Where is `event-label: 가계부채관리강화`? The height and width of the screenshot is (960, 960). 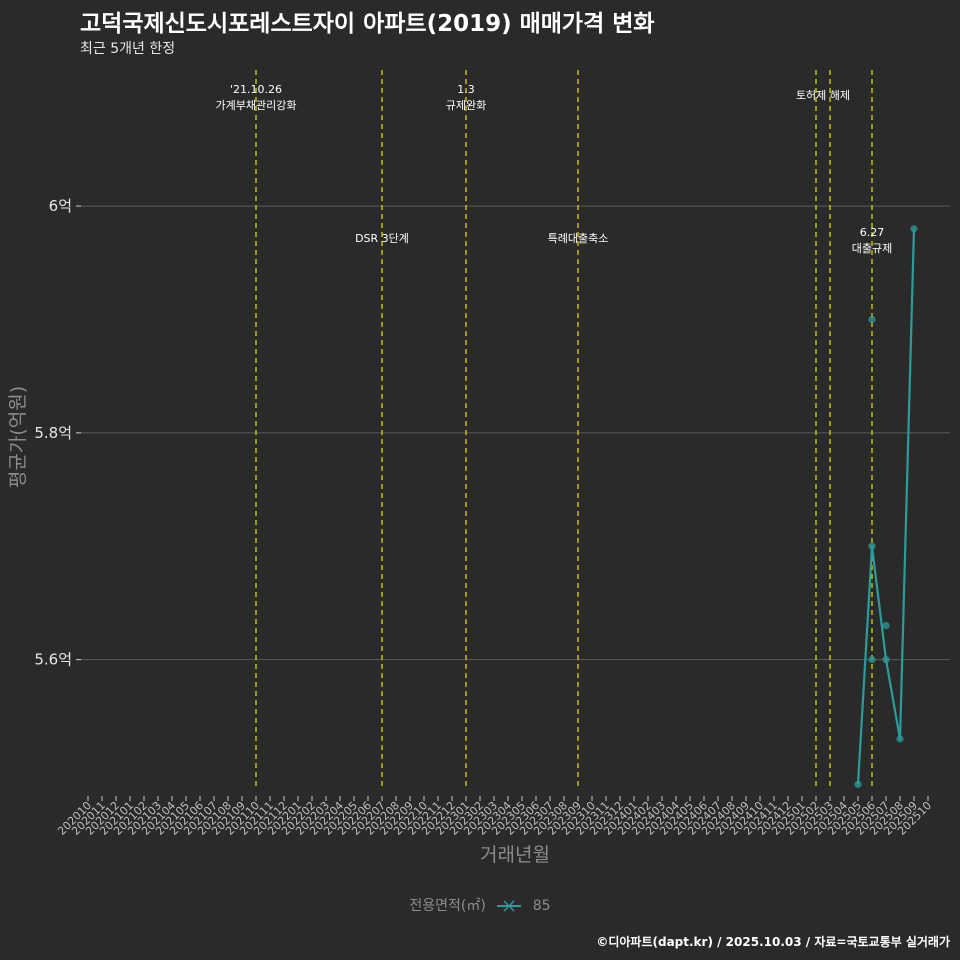
event-label: 가계부채관리강화 is located at coordinates (256, 105).